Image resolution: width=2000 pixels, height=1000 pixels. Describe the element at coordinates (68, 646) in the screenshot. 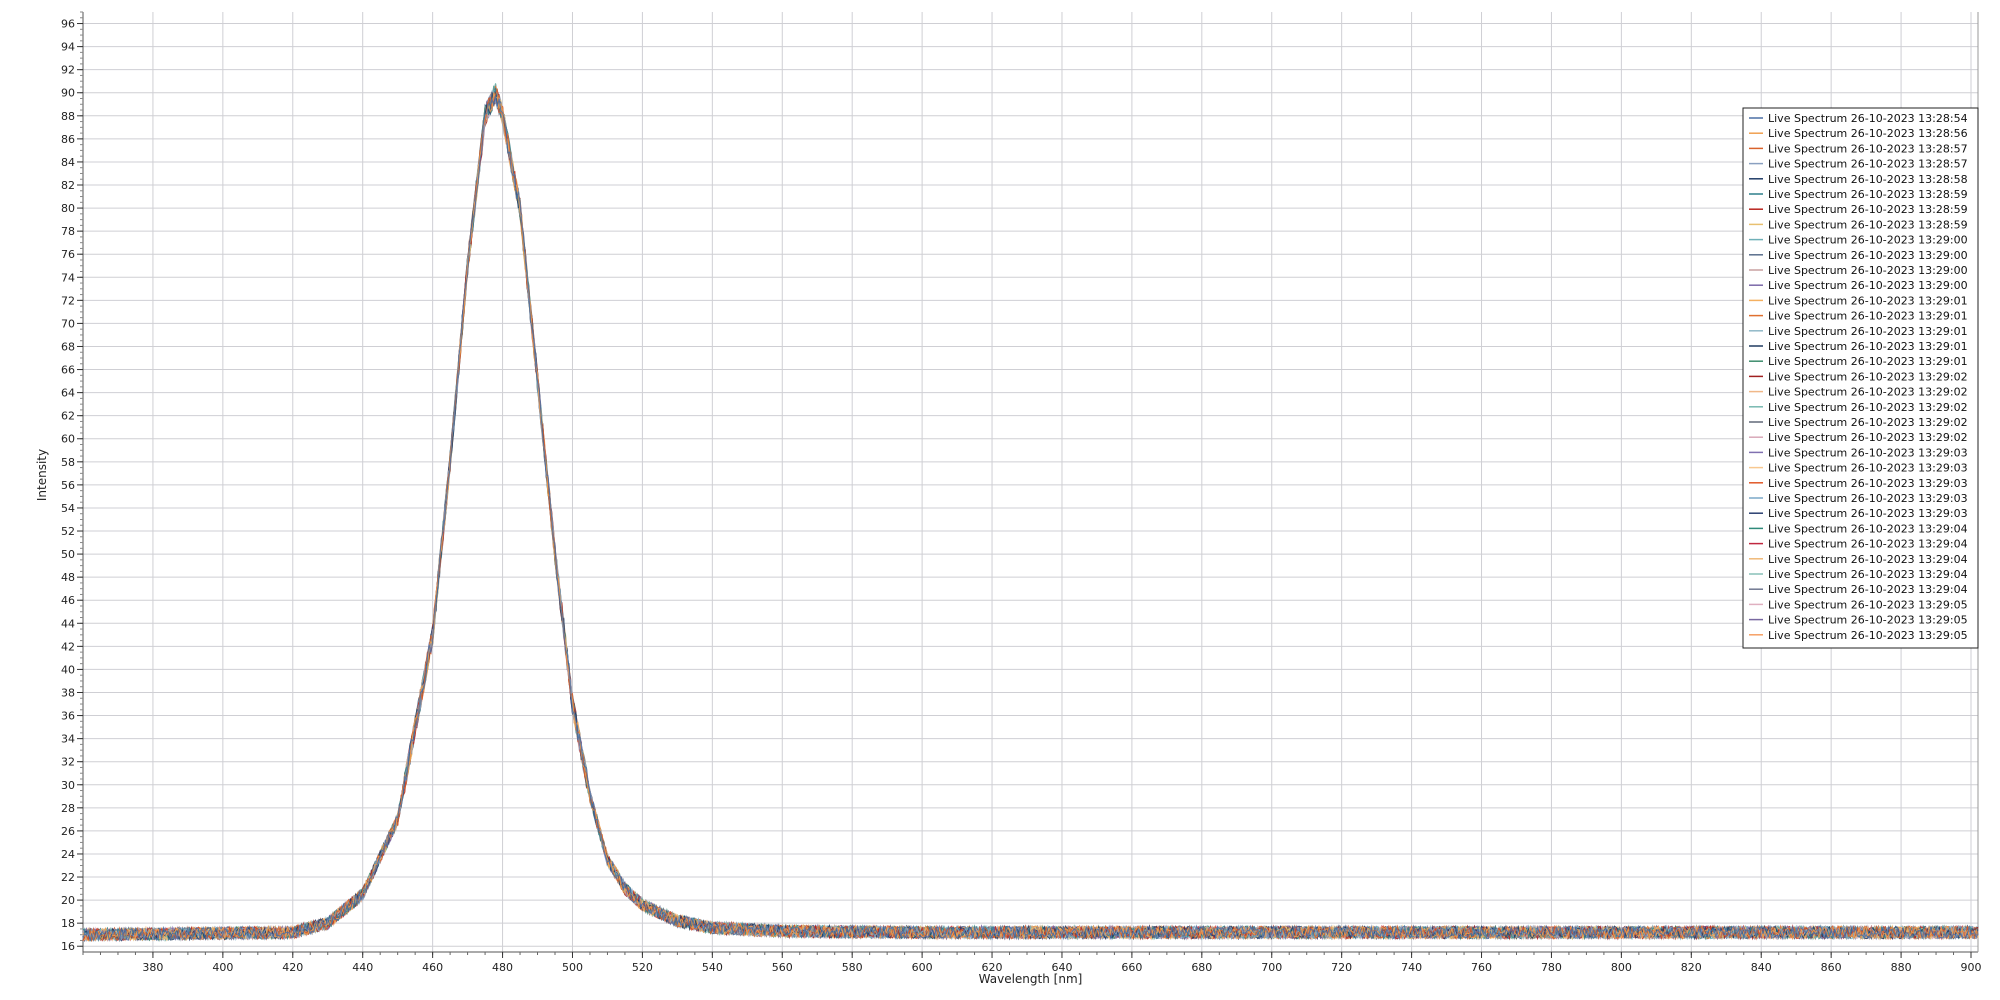

I see `y-tick-label: 42` at that location.